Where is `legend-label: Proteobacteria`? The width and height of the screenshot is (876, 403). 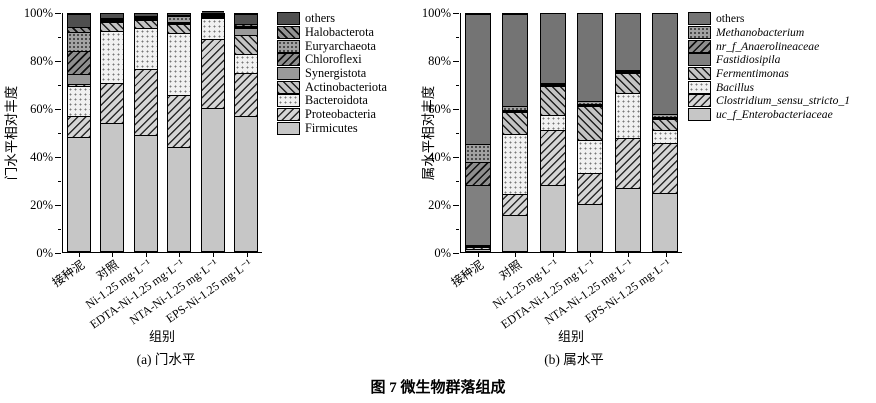 legend-label: Proteobacteria is located at coordinates (341, 114).